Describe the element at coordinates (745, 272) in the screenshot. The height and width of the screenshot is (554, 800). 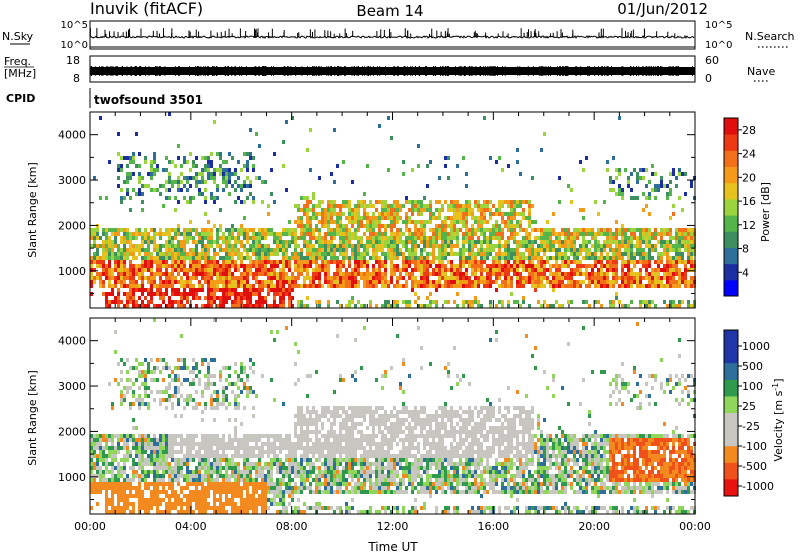
I see `power-colorbar-tick: 4` at that location.